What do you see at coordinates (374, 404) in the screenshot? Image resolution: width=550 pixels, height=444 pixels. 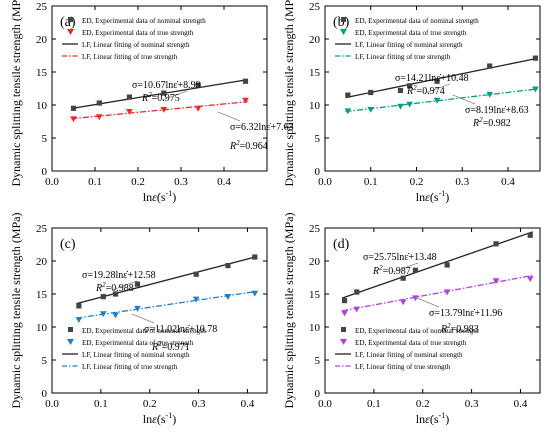 I see `x-tick-label: 0.1` at bounding box center [374, 404].